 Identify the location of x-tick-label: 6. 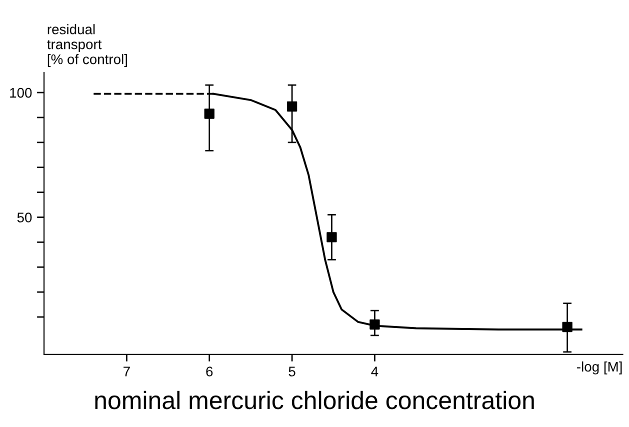
(209, 371).